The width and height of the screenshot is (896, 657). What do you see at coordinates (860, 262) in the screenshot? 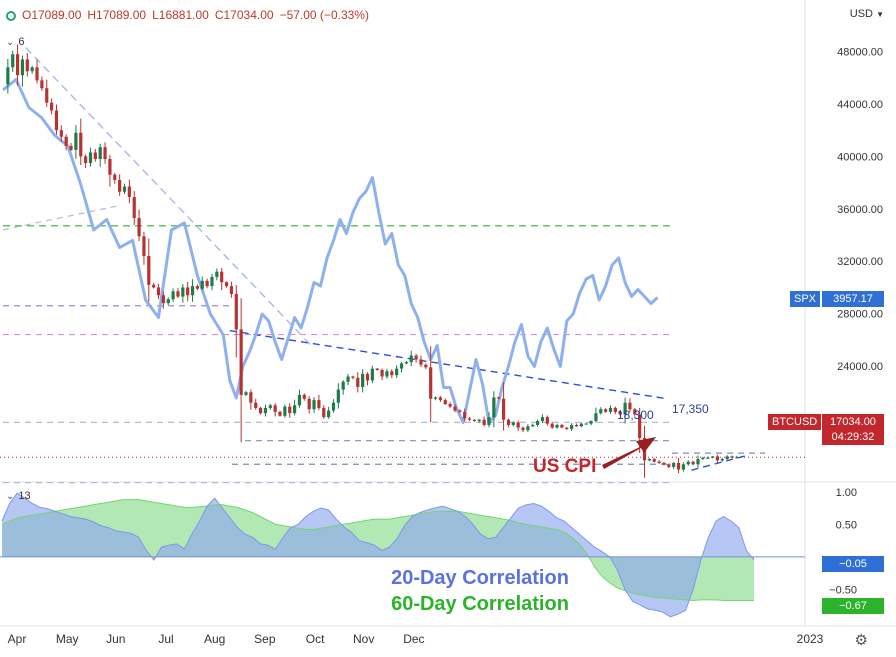
I see `price-tick-label: 32000.00` at bounding box center [860, 262].